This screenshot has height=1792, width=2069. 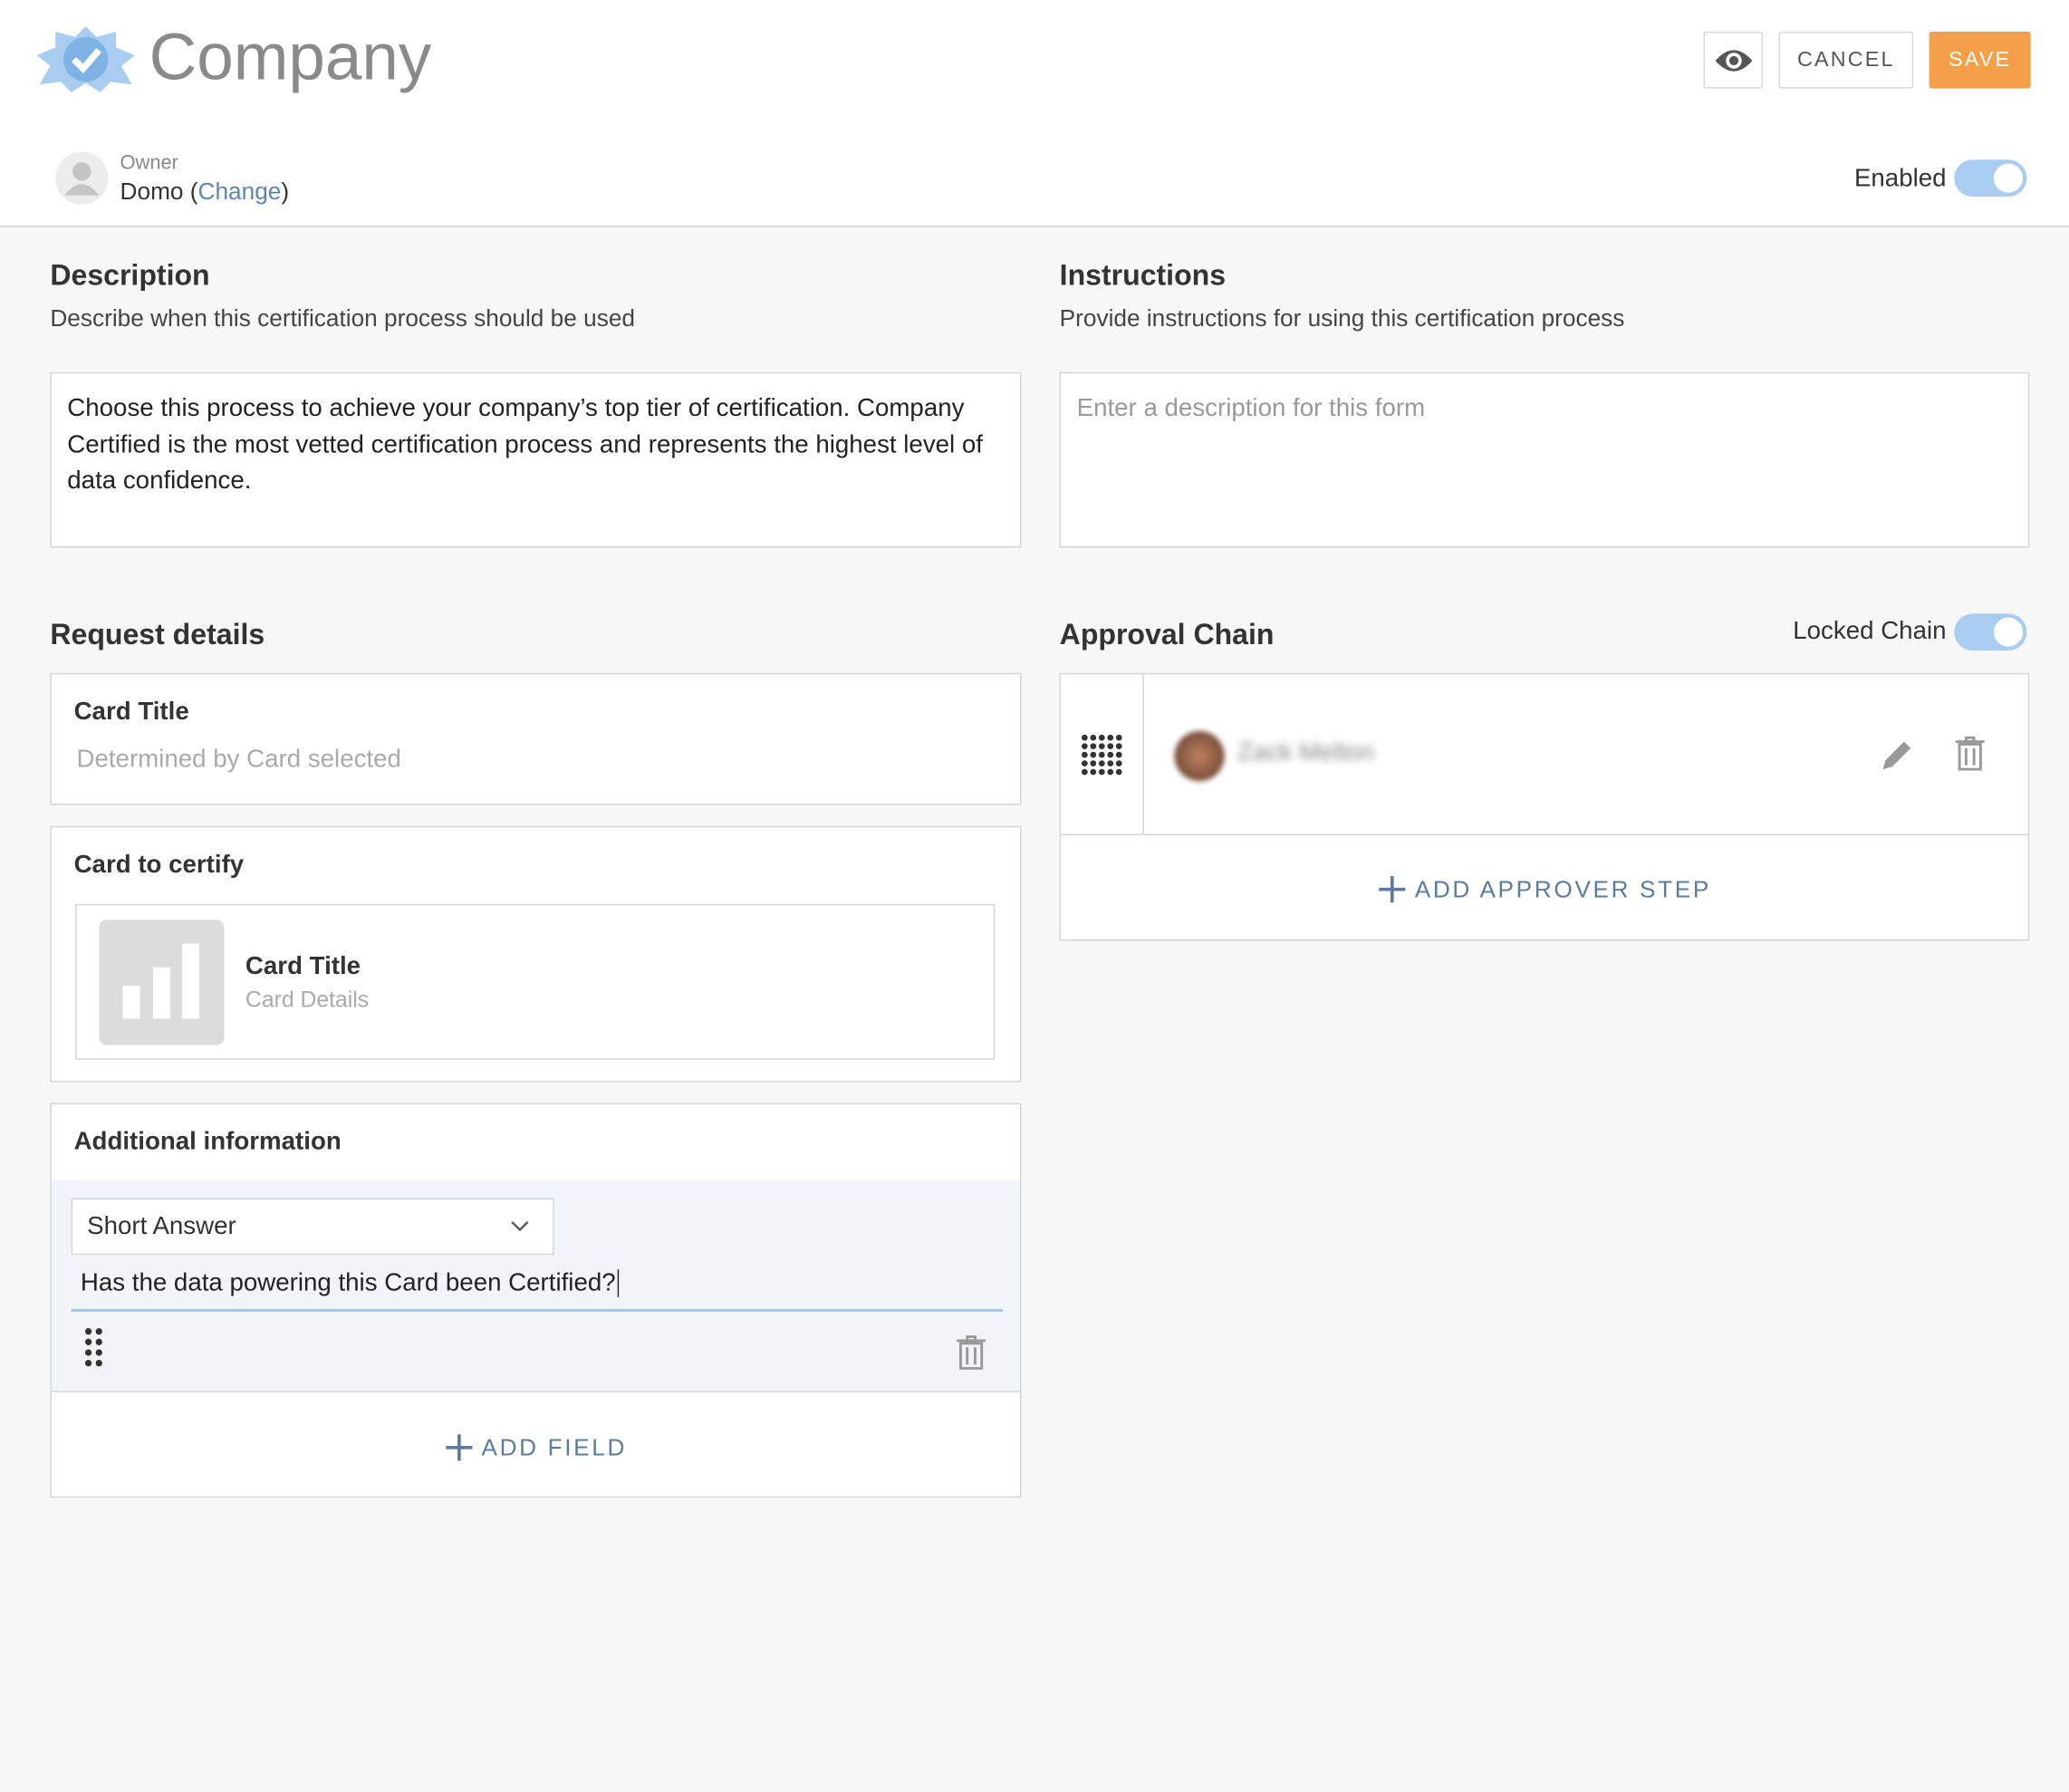 What do you see at coordinates (161, 1226) in the screenshot?
I see `select-value: Short Answer` at bounding box center [161, 1226].